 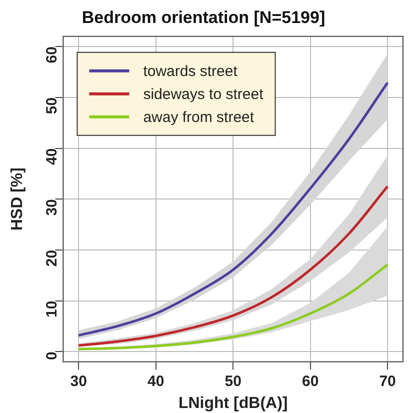 I want to click on legend-label: towards street, so click(x=190, y=71).